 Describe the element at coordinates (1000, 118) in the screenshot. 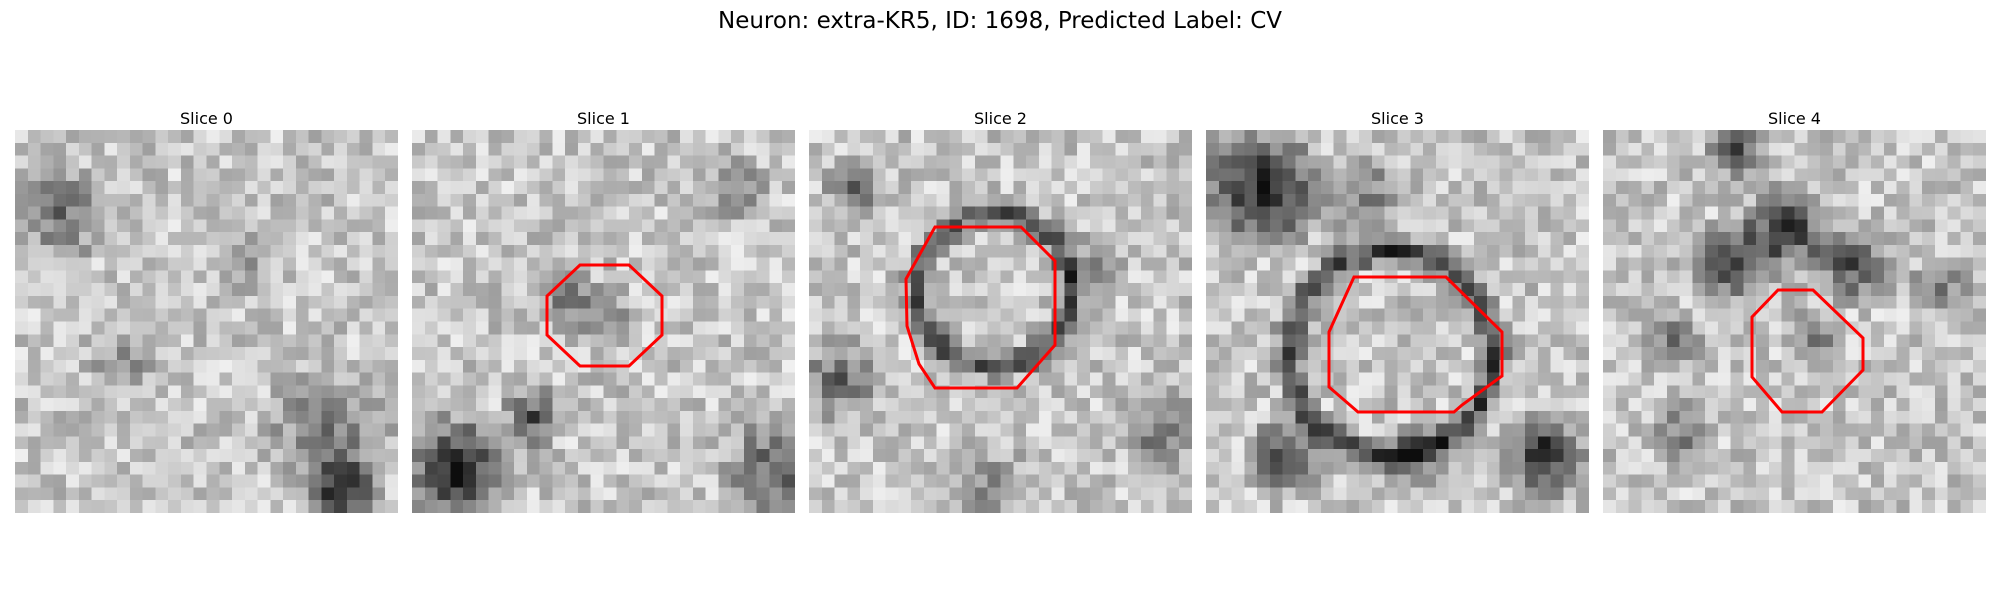

I see `slice-title: Slice 2` at that location.